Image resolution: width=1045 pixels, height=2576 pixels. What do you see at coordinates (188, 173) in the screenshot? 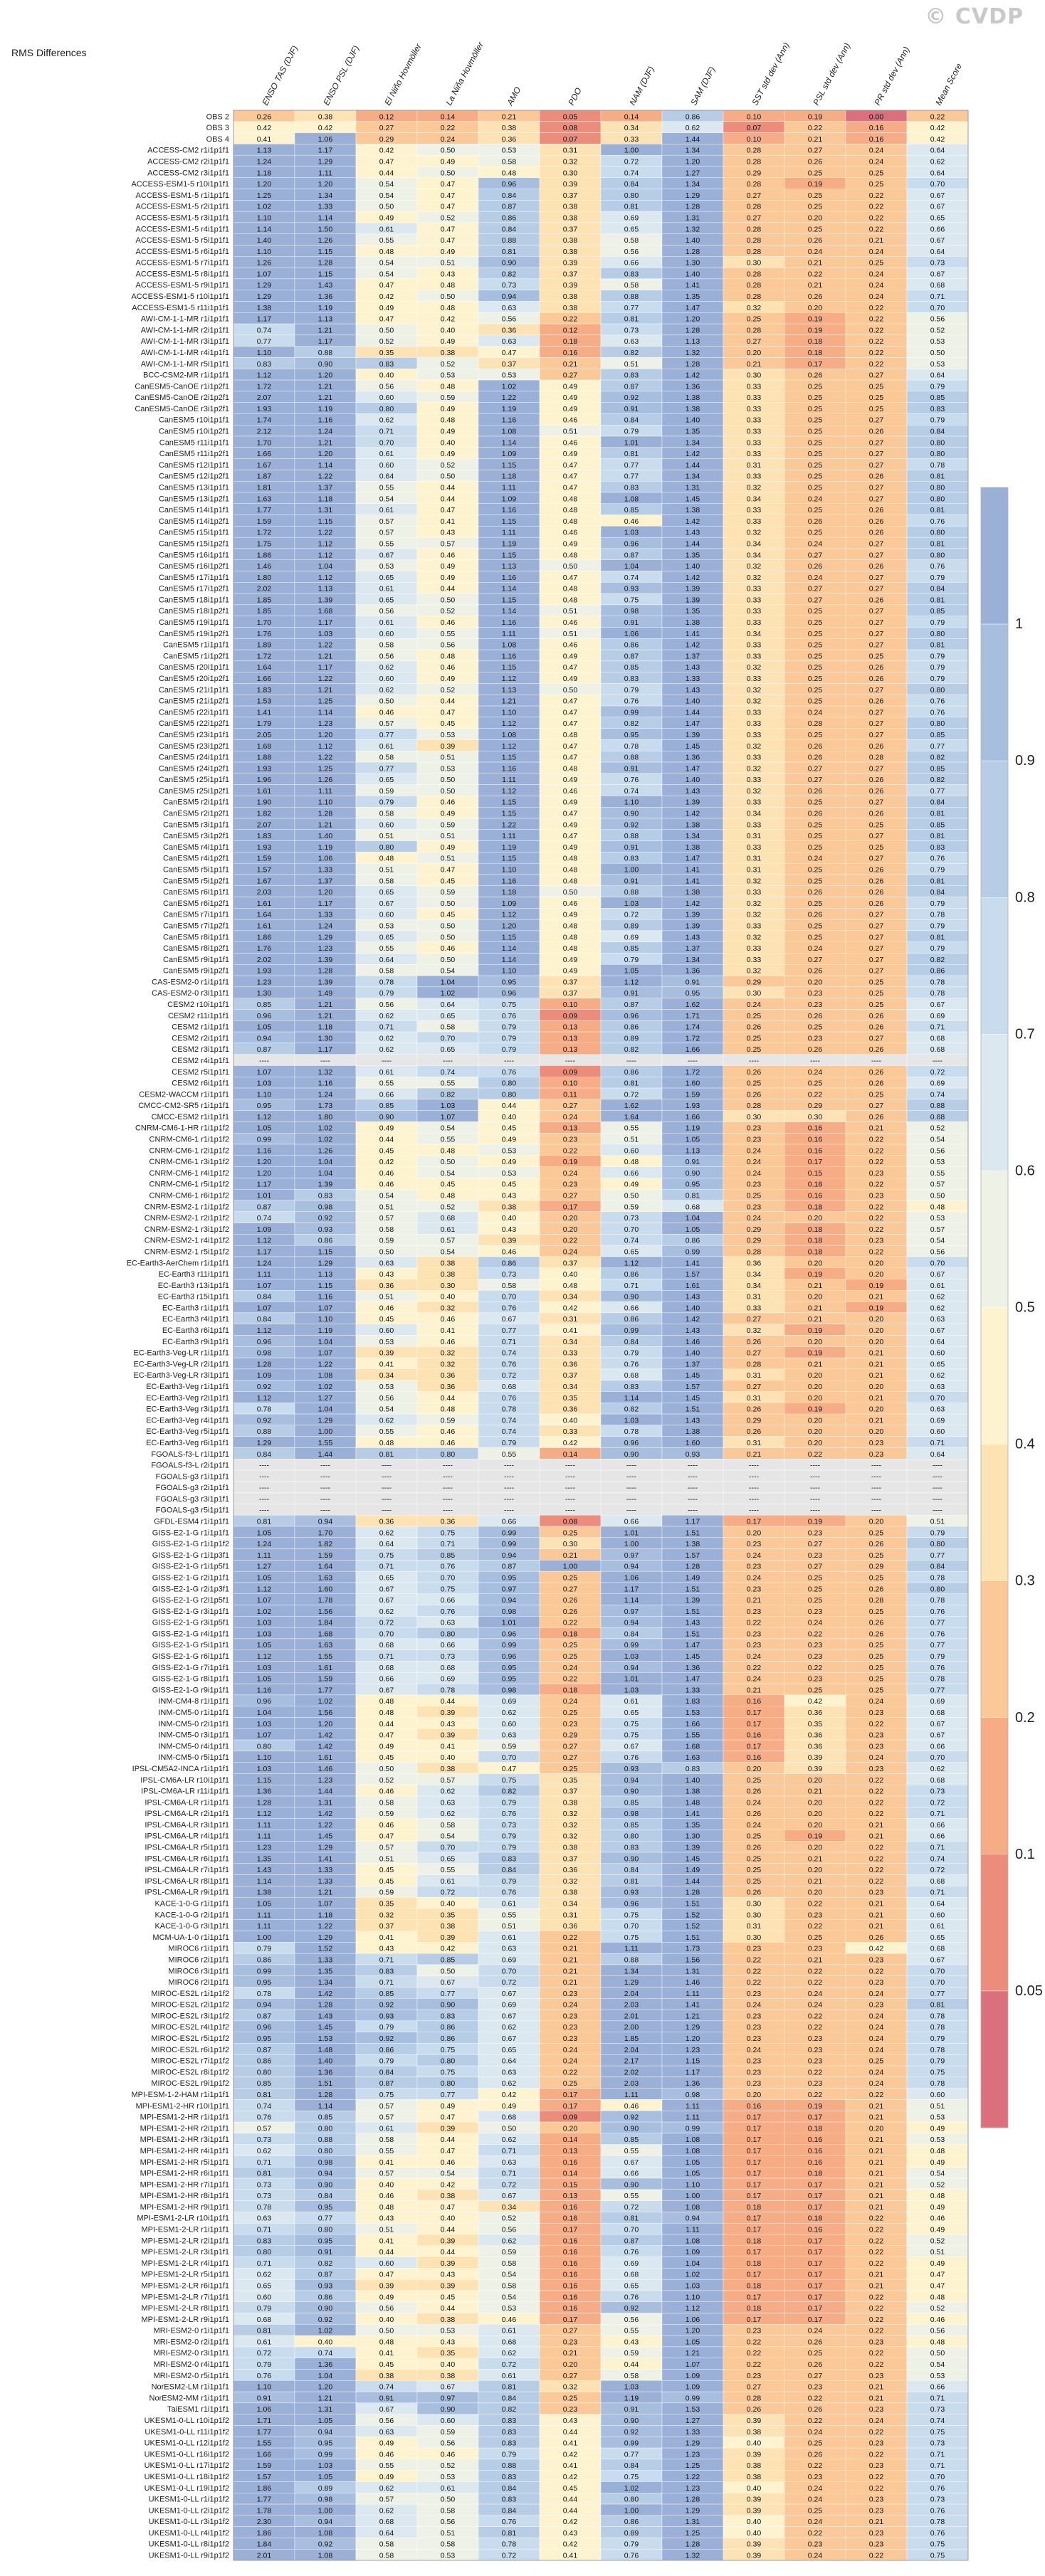
I see `row-label: ACCESS-CM2 r3i1p1f1` at bounding box center [188, 173].